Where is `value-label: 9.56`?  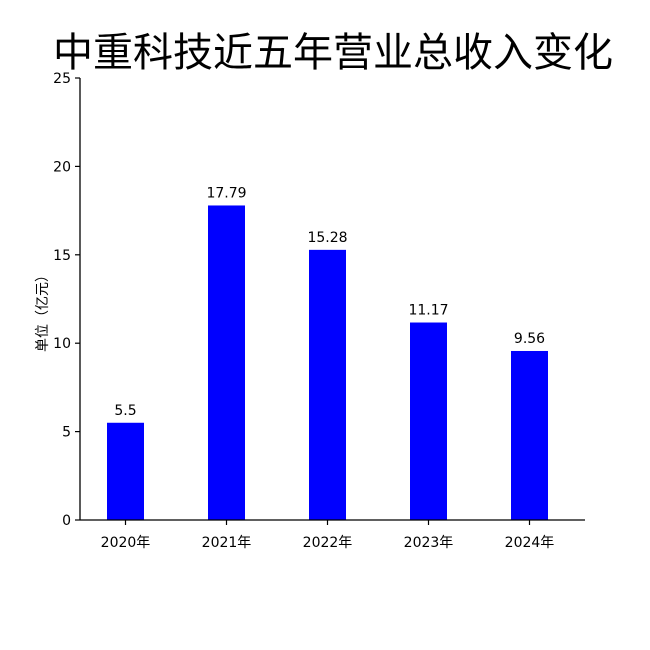
value-label: 9.56 is located at coordinates (529, 339).